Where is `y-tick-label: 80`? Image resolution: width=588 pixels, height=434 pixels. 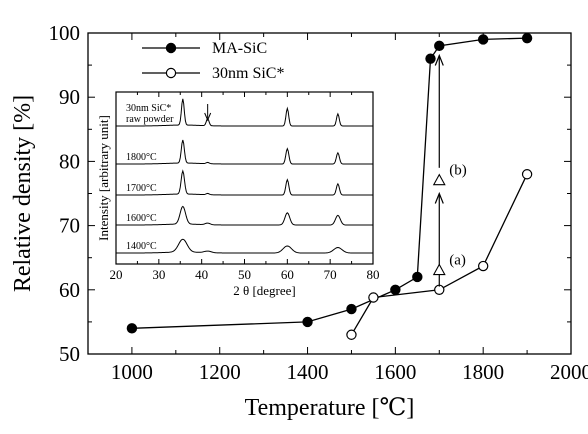
y-tick-label: 80 is located at coordinates (69, 161).